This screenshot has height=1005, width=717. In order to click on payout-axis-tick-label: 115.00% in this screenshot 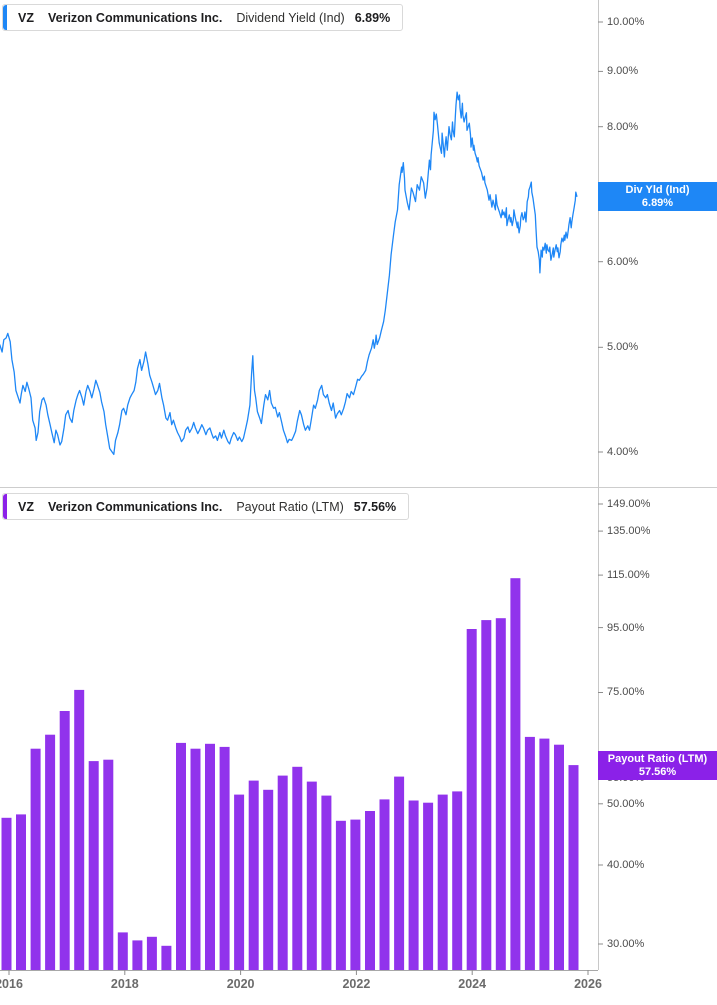, I will do `click(628, 575)`.